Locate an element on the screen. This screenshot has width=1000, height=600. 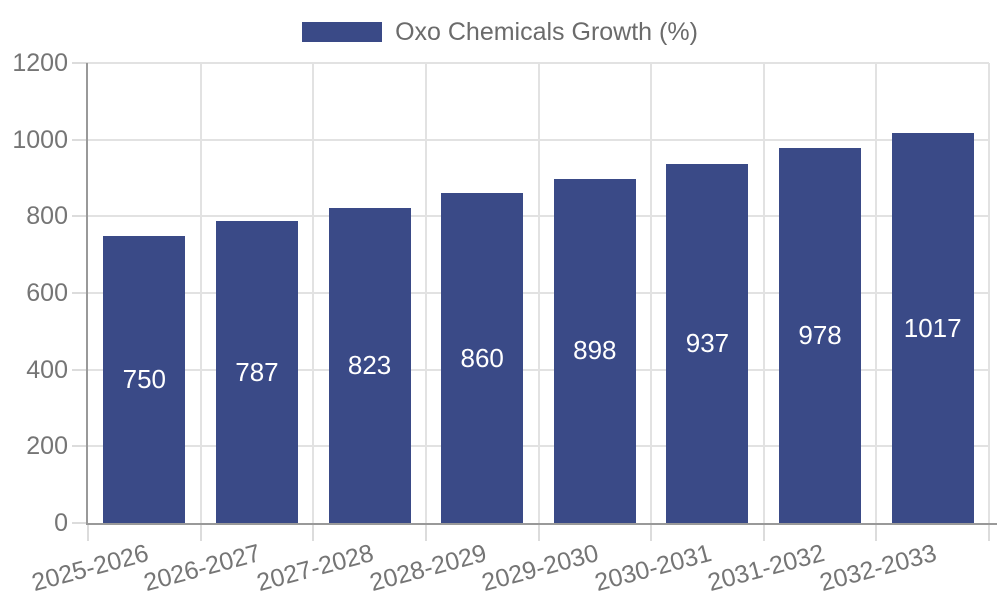
y-axis-tick-label: 200 is located at coordinates (47, 446).